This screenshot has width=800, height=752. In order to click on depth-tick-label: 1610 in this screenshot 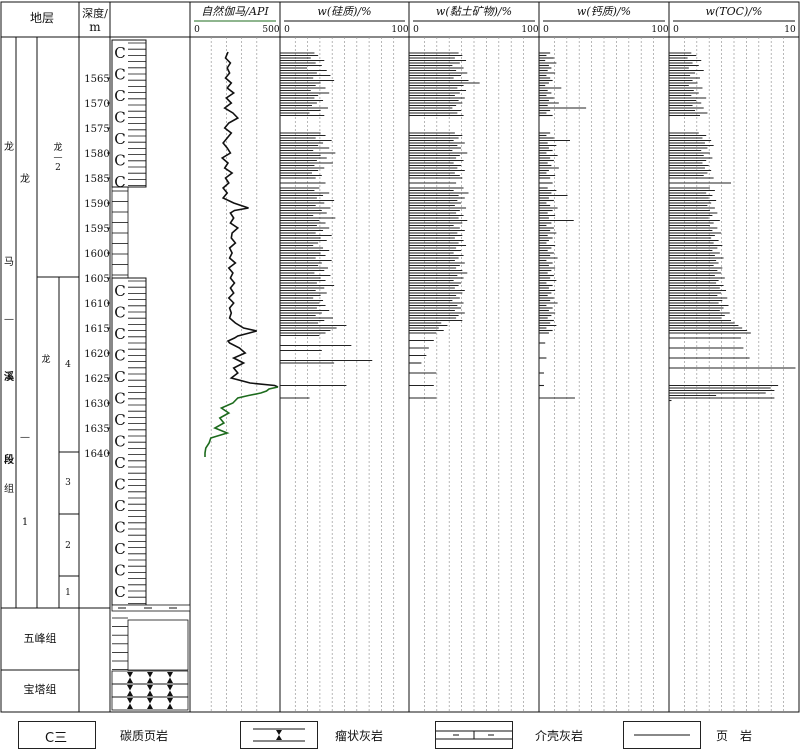, I will do `click(96, 304)`.